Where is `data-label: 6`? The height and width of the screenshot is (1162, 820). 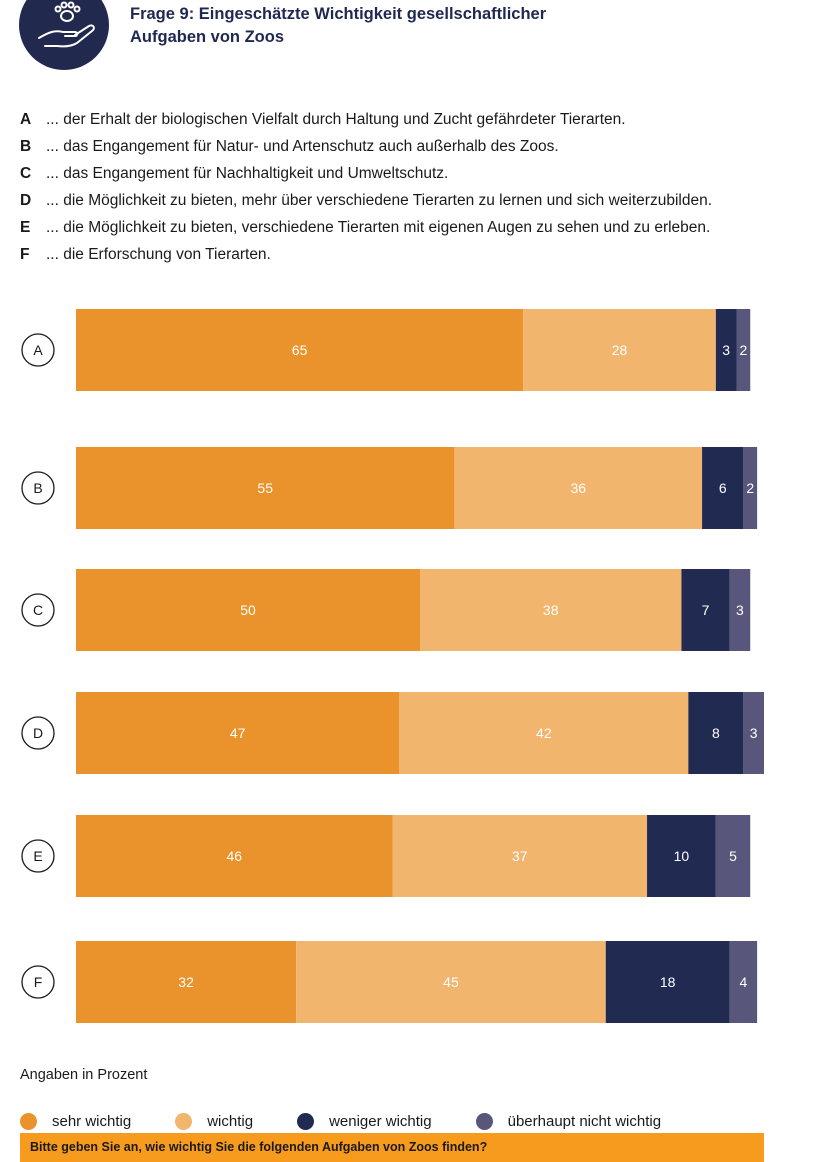
data-label: 6 is located at coordinates (723, 488).